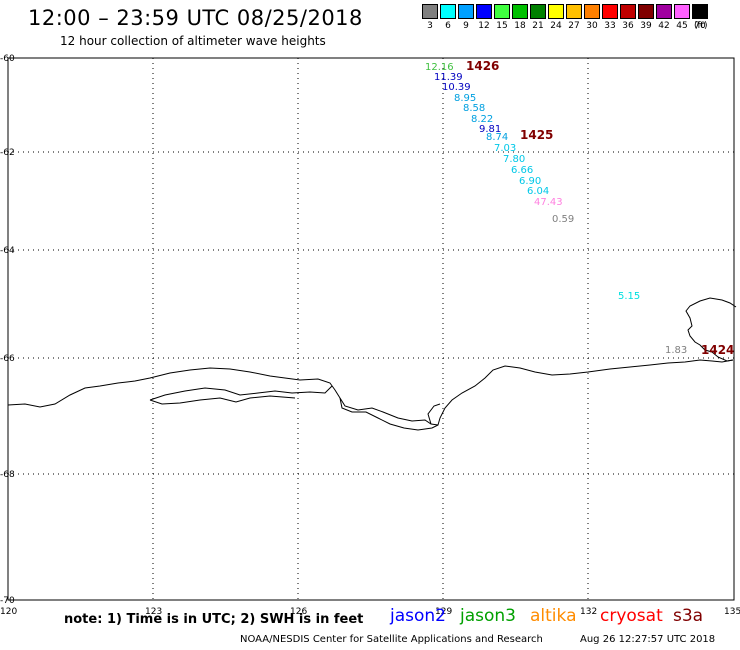 The image size is (740, 650). What do you see at coordinates (522, 170) in the screenshot?
I see `swh-observation: 6.66` at bounding box center [522, 170].